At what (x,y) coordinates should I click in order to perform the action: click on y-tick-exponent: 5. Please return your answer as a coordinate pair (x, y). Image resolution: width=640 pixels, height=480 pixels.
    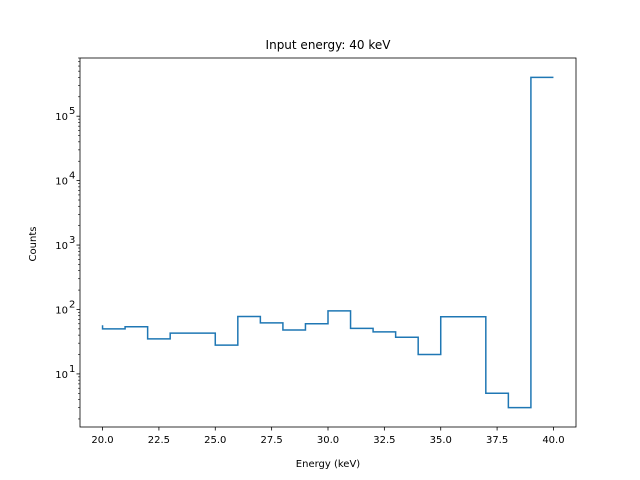
    Looking at the image, I should click on (72, 111).